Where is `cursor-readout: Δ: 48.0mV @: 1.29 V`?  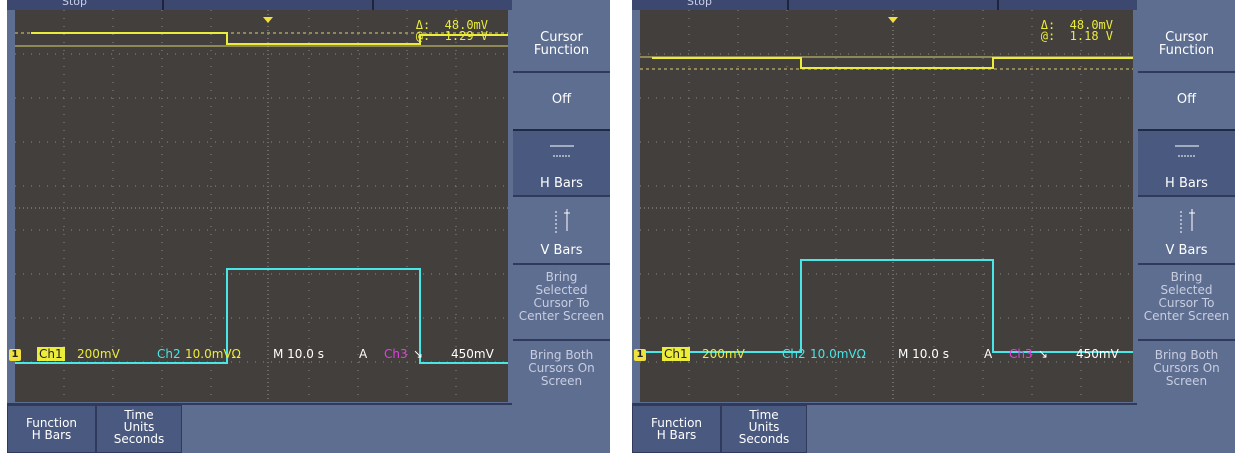 cursor-readout: Δ: 48.0mV @: 1.29 V is located at coordinates (451, 30).